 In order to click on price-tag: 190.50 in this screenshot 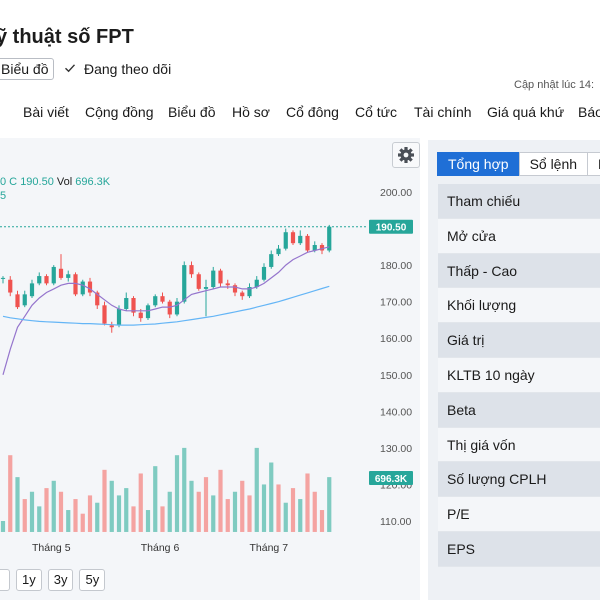, I will do `click(391, 228)`.